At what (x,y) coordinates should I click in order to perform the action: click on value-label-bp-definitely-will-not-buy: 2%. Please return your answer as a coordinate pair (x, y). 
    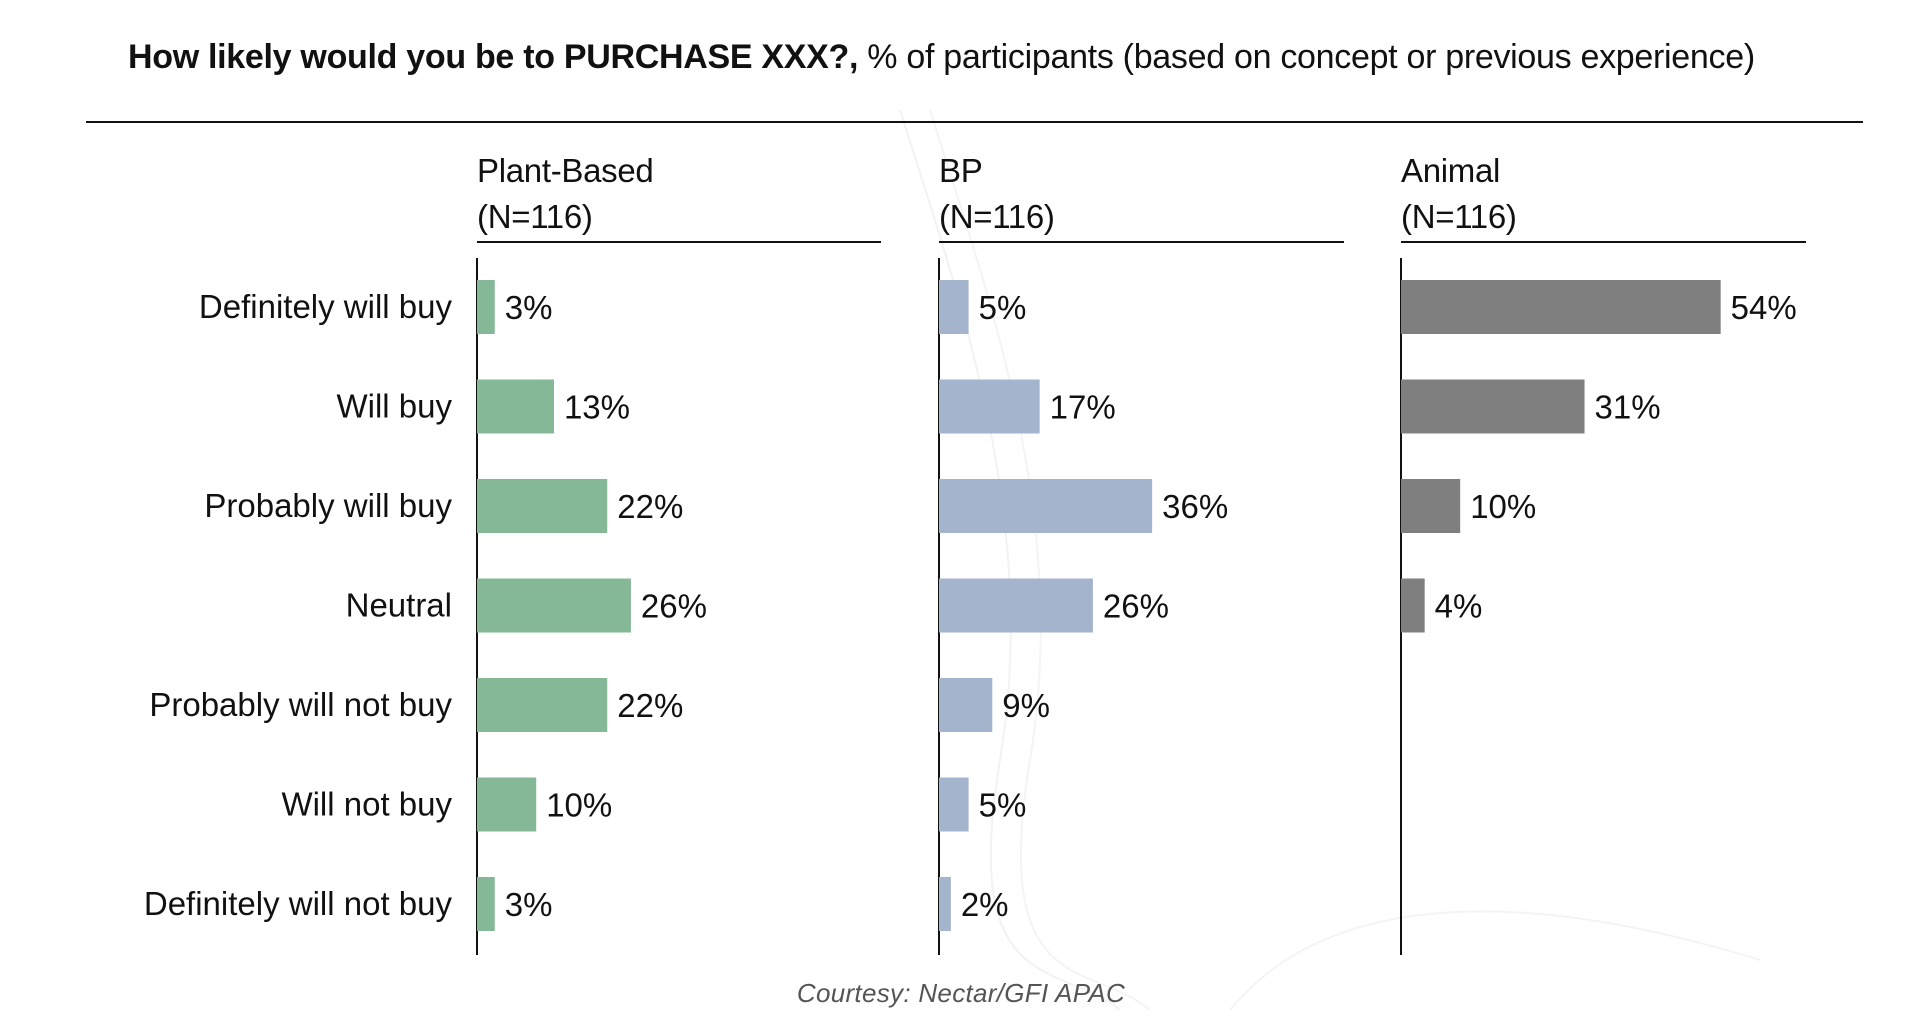
    Looking at the image, I should click on (985, 904).